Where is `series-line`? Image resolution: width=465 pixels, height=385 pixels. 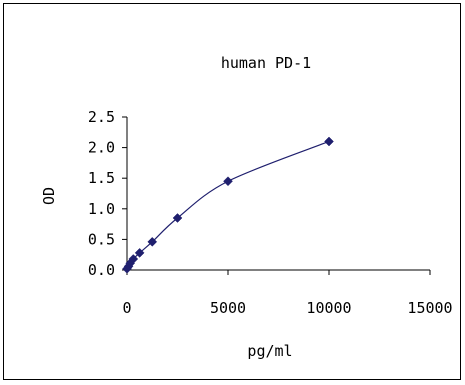 series-line is located at coordinates (228, 205).